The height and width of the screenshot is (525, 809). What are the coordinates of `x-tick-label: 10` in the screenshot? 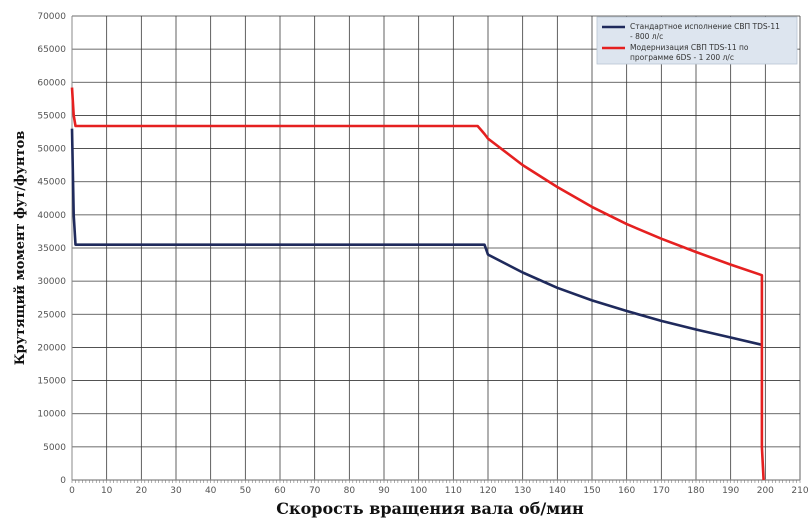 It's located at (107, 491).